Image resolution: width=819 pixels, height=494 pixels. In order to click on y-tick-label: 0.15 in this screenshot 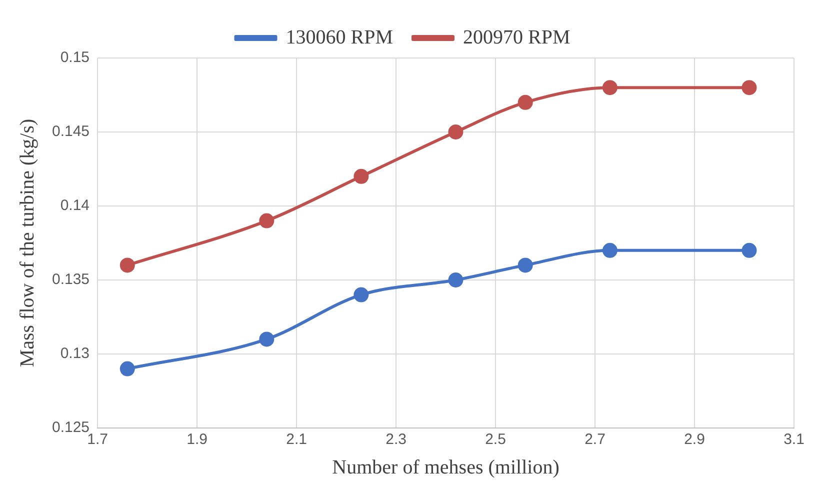, I will do `click(75, 57)`.